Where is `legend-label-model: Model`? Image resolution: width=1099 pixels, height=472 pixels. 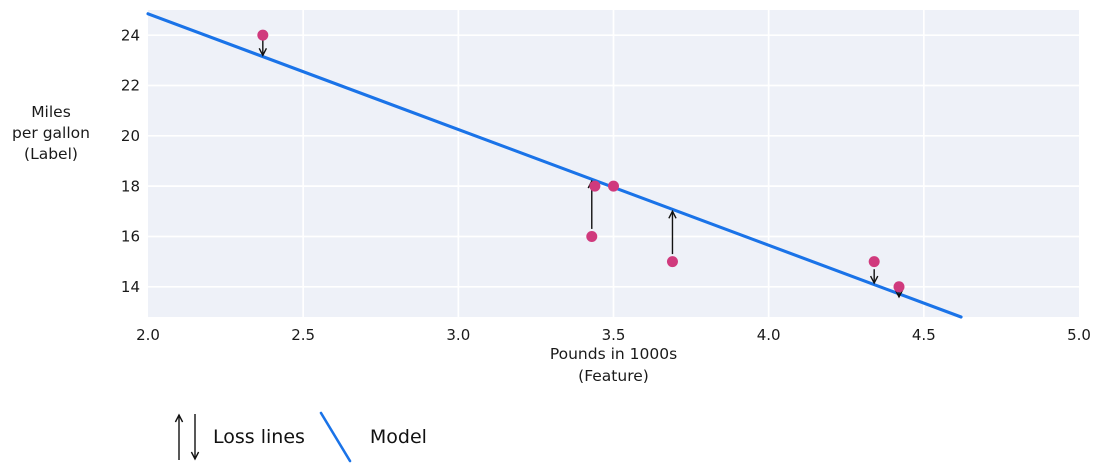 legend-label-model: Model is located at coordinates (398, 437).